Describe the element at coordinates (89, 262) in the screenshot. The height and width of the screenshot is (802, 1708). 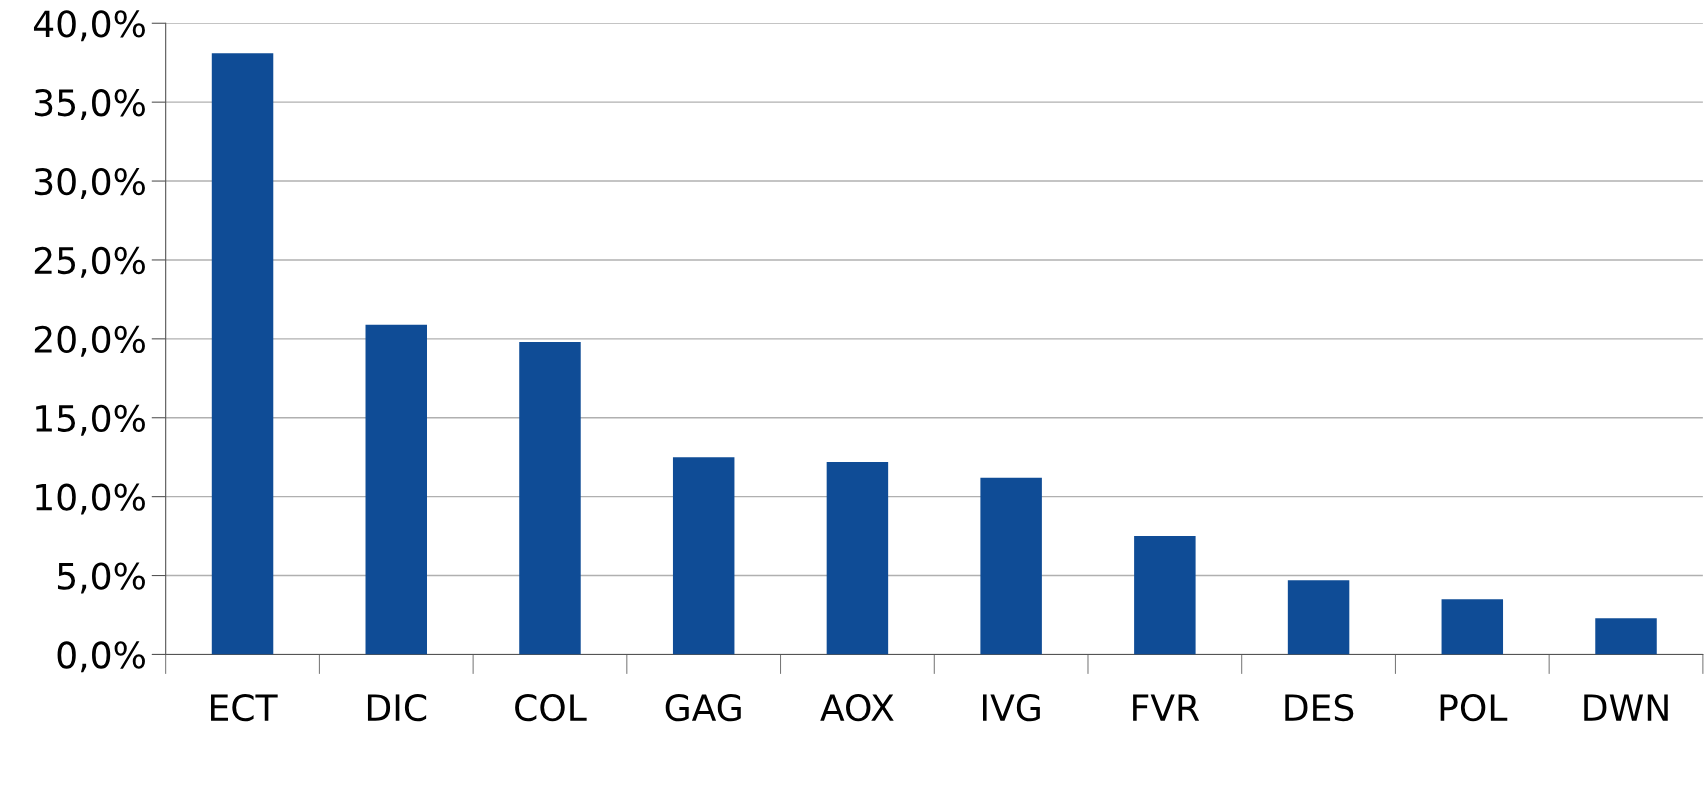
I see `y-tick-label: 25,0%` at that location.